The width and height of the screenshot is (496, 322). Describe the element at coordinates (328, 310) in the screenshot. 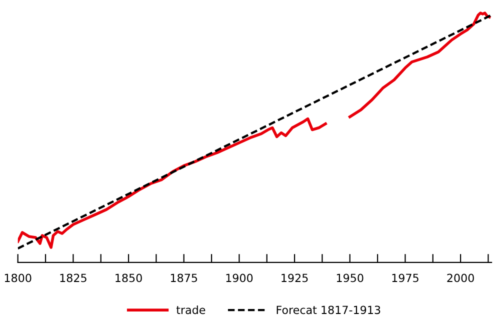

I see `legend-label: Forecat 1817-1913` at that location.